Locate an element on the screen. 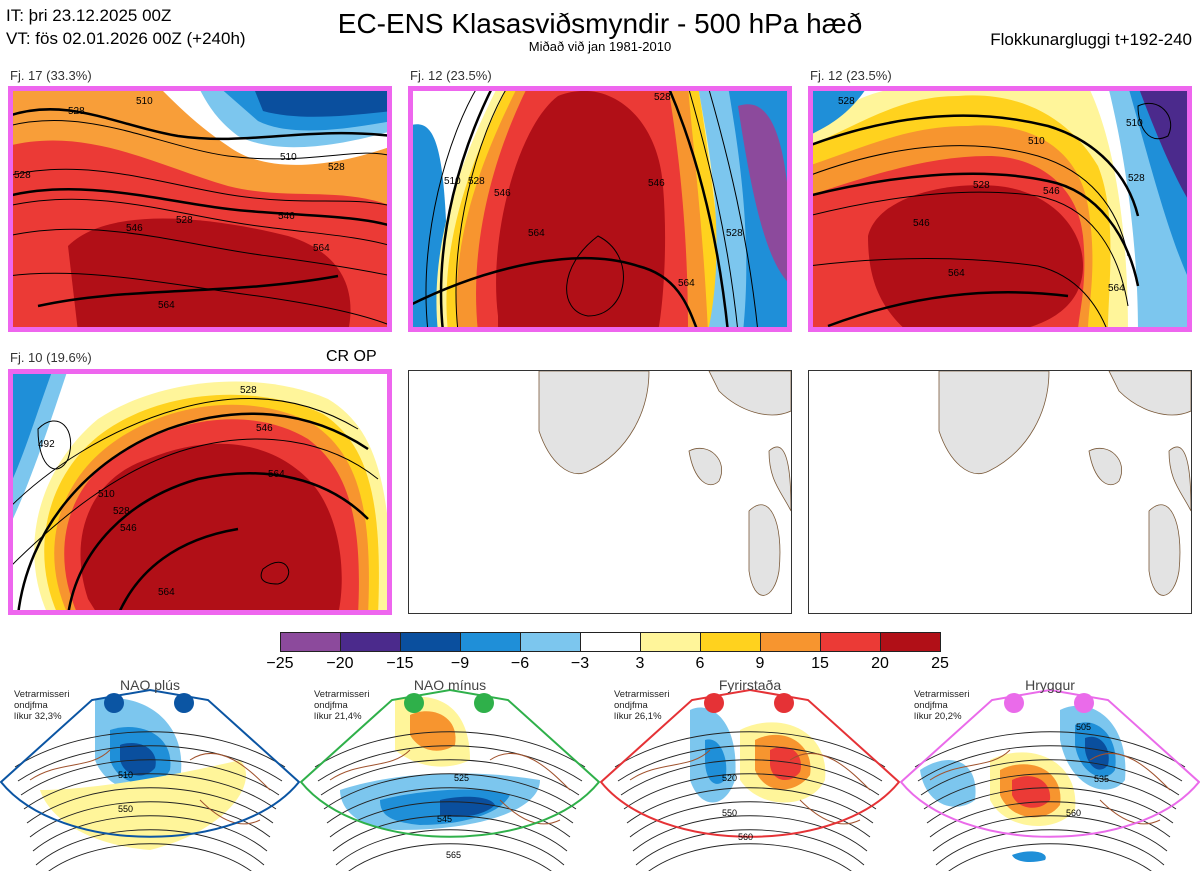  regime-map-1: 510 550 is located at coordinates (150, 779).